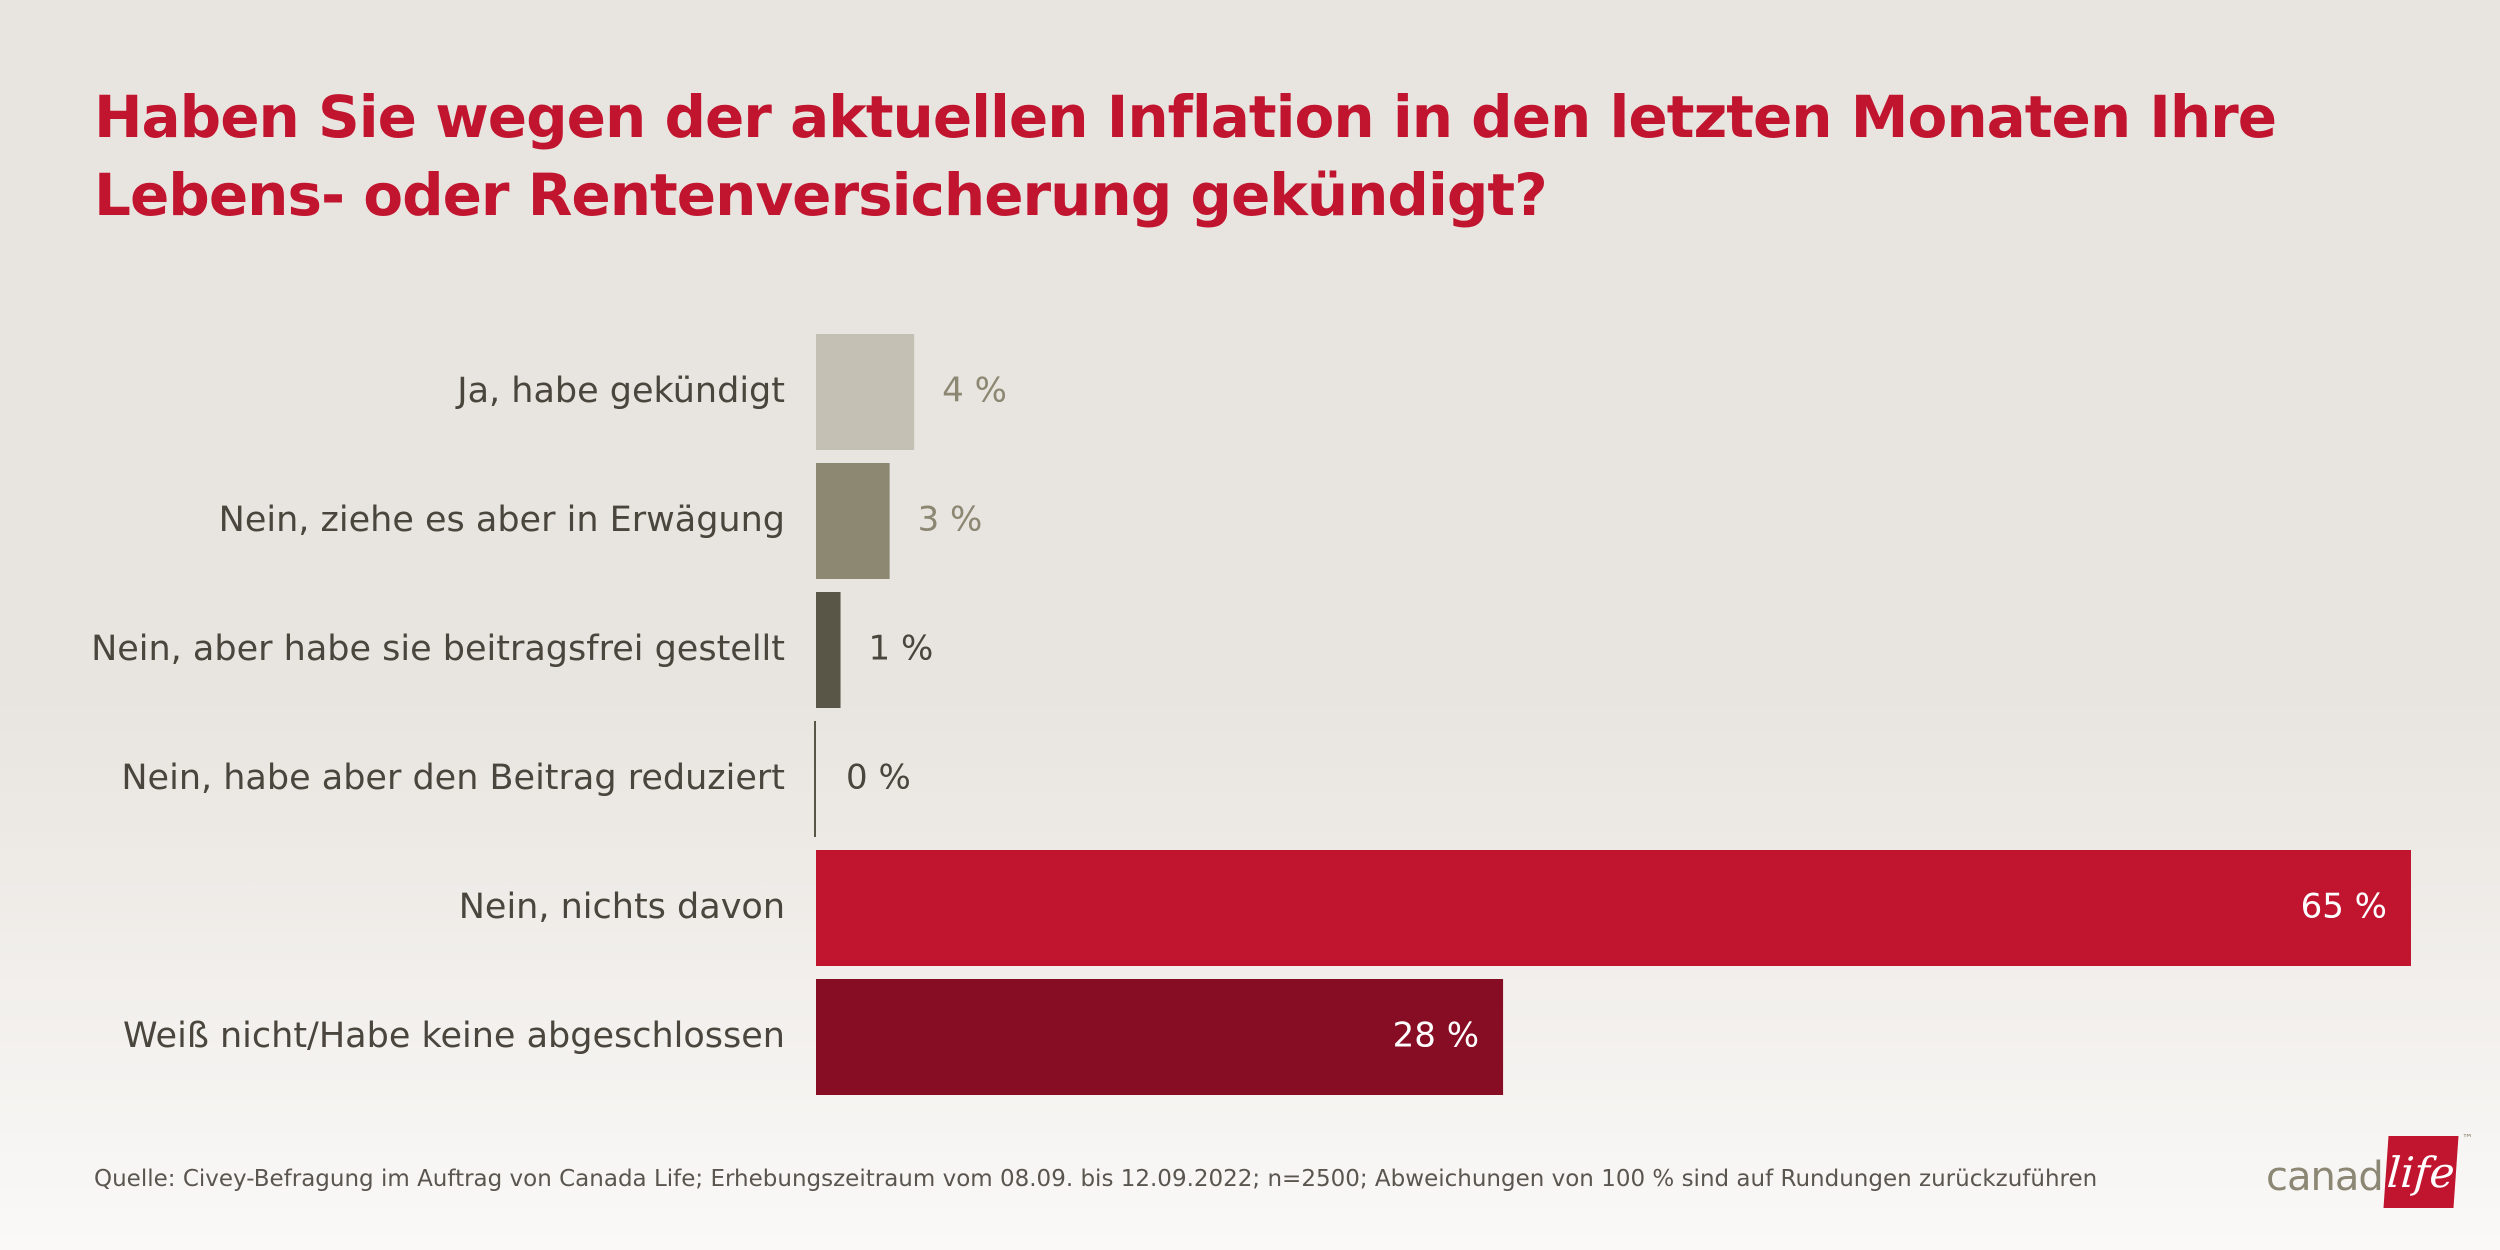 Image resolution: width=2500 pixels, height=1250 pixels. I want to click on value-label: 3 %, so click(950, 520).